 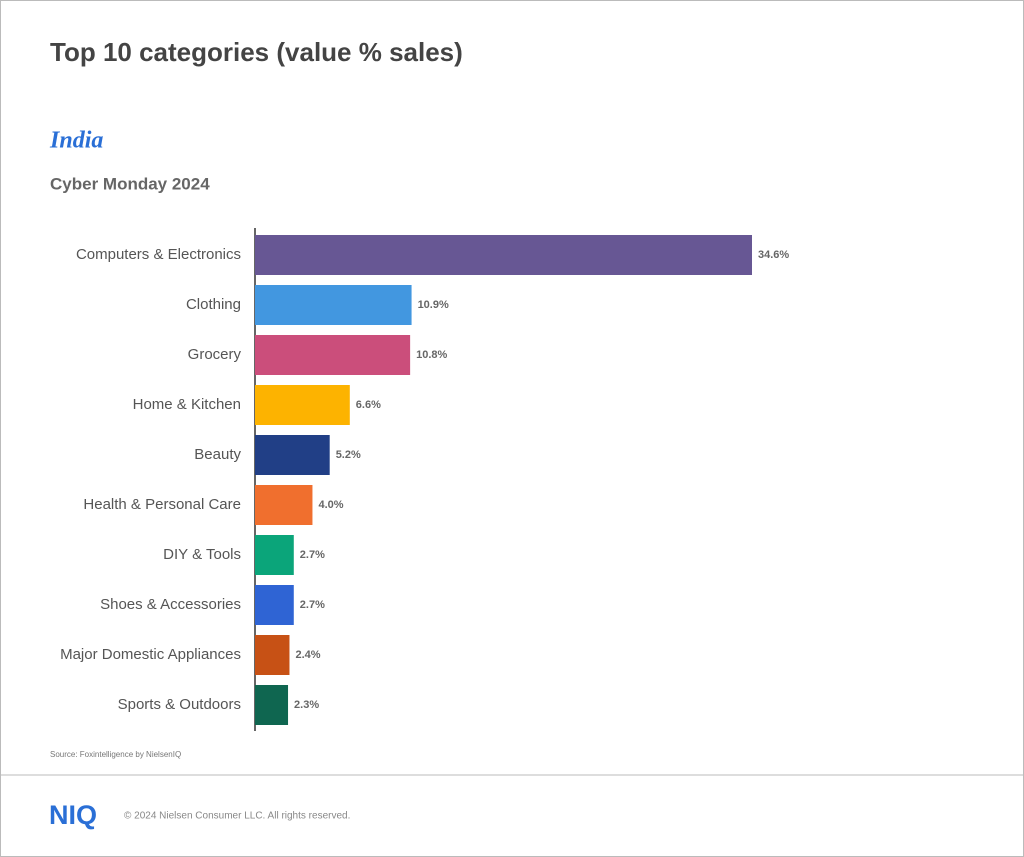 What do you see at coordinates (158, 254) in the screenshot?
I see `category-label: Computers & Electronics` at bounding box center [158, 254].